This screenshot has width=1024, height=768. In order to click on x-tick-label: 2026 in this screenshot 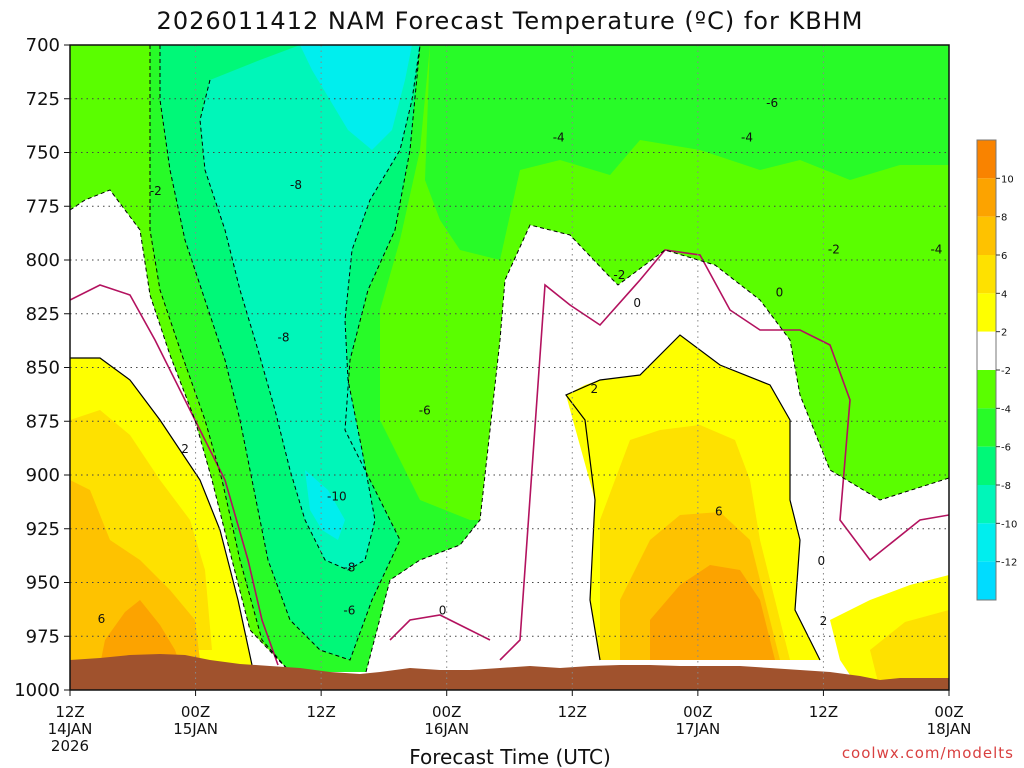, I will do `click(70, 746)`.